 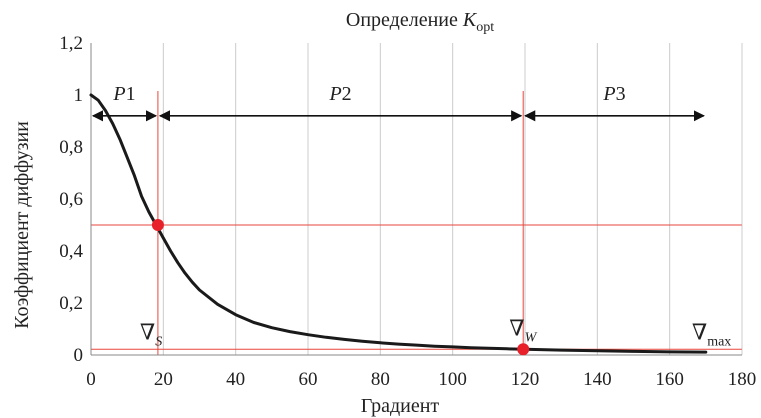 What do you see at coordinates (711, 334) in the screenshot?
I see `gradient-marker: ∇max` at bounding box center [711, 334].